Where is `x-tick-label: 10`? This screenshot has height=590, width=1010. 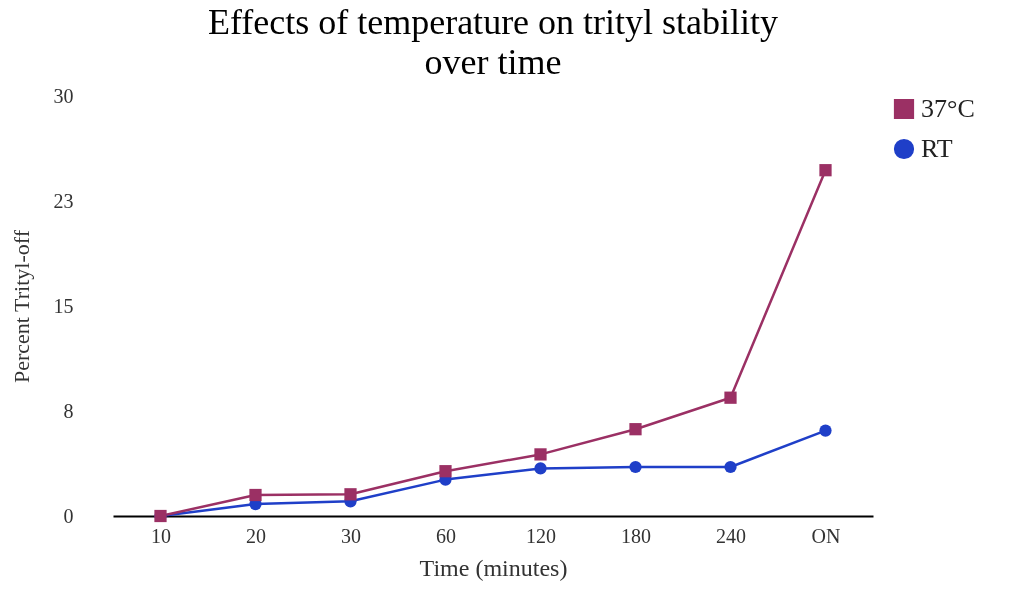
x-tick-label: 10 is located at coordinates (161, 535).